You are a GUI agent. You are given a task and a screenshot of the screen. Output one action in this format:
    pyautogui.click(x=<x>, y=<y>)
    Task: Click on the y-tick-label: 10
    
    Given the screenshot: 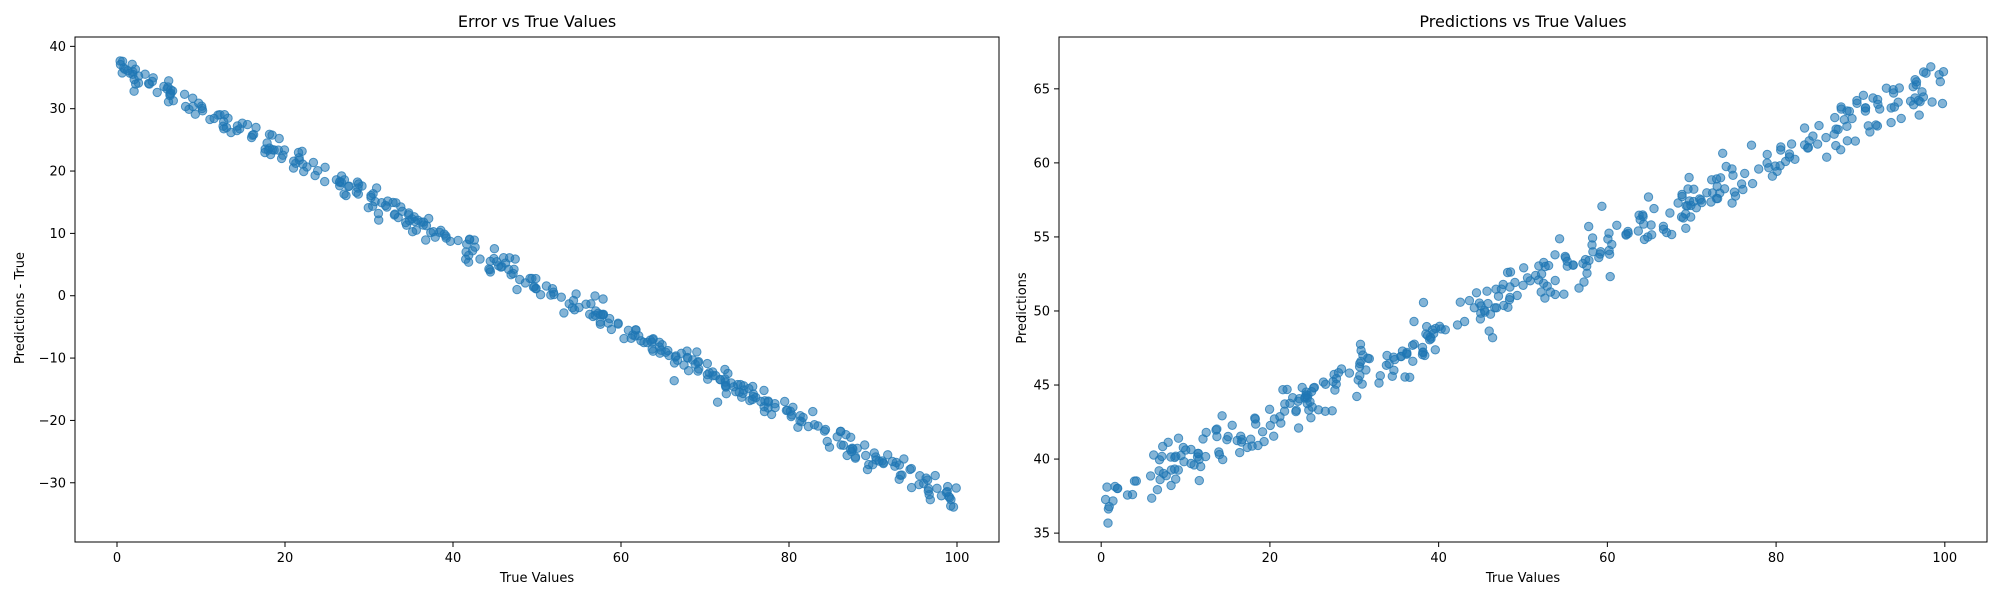 What is the action you would take?
    pyautogui.click(x=57, y=234)
    